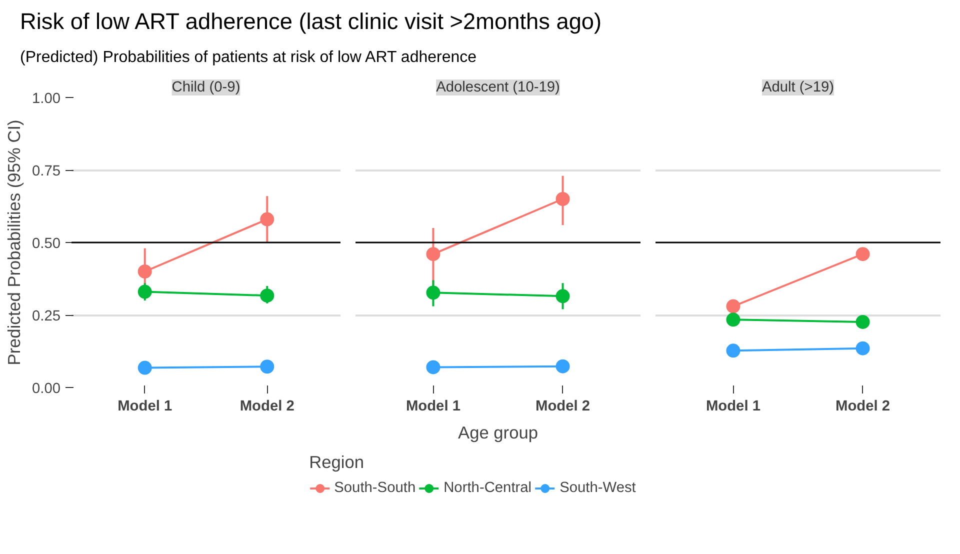 This screenshot has width=960, height=554. Describe the element at coordinates (498, 432) in the screenshot. I see `x-axis-title: Age group` at that location.